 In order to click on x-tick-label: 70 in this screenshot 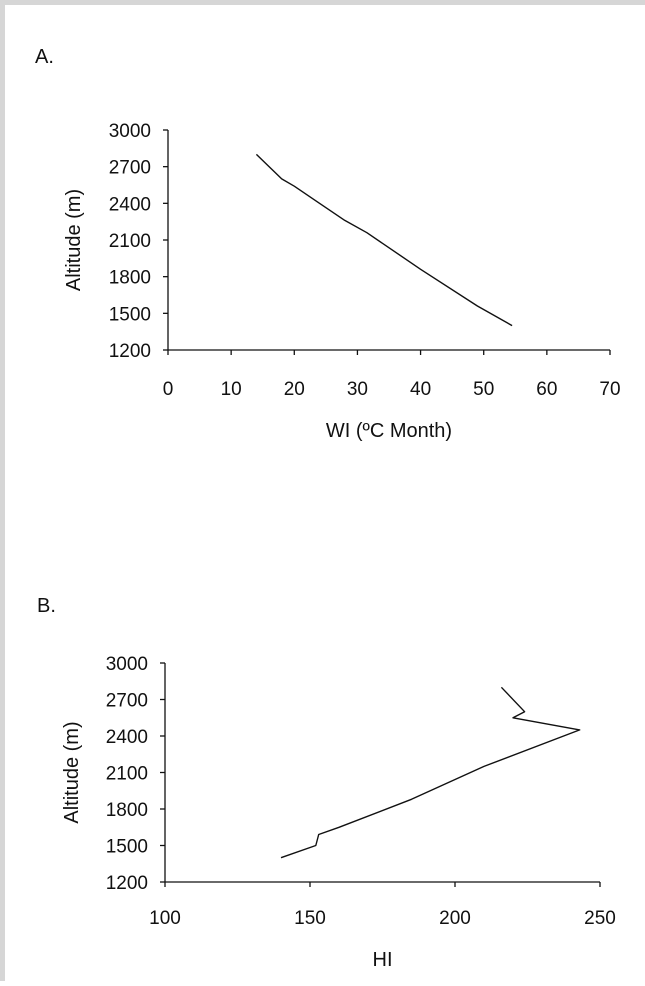, I will do `click(609, 389)`.